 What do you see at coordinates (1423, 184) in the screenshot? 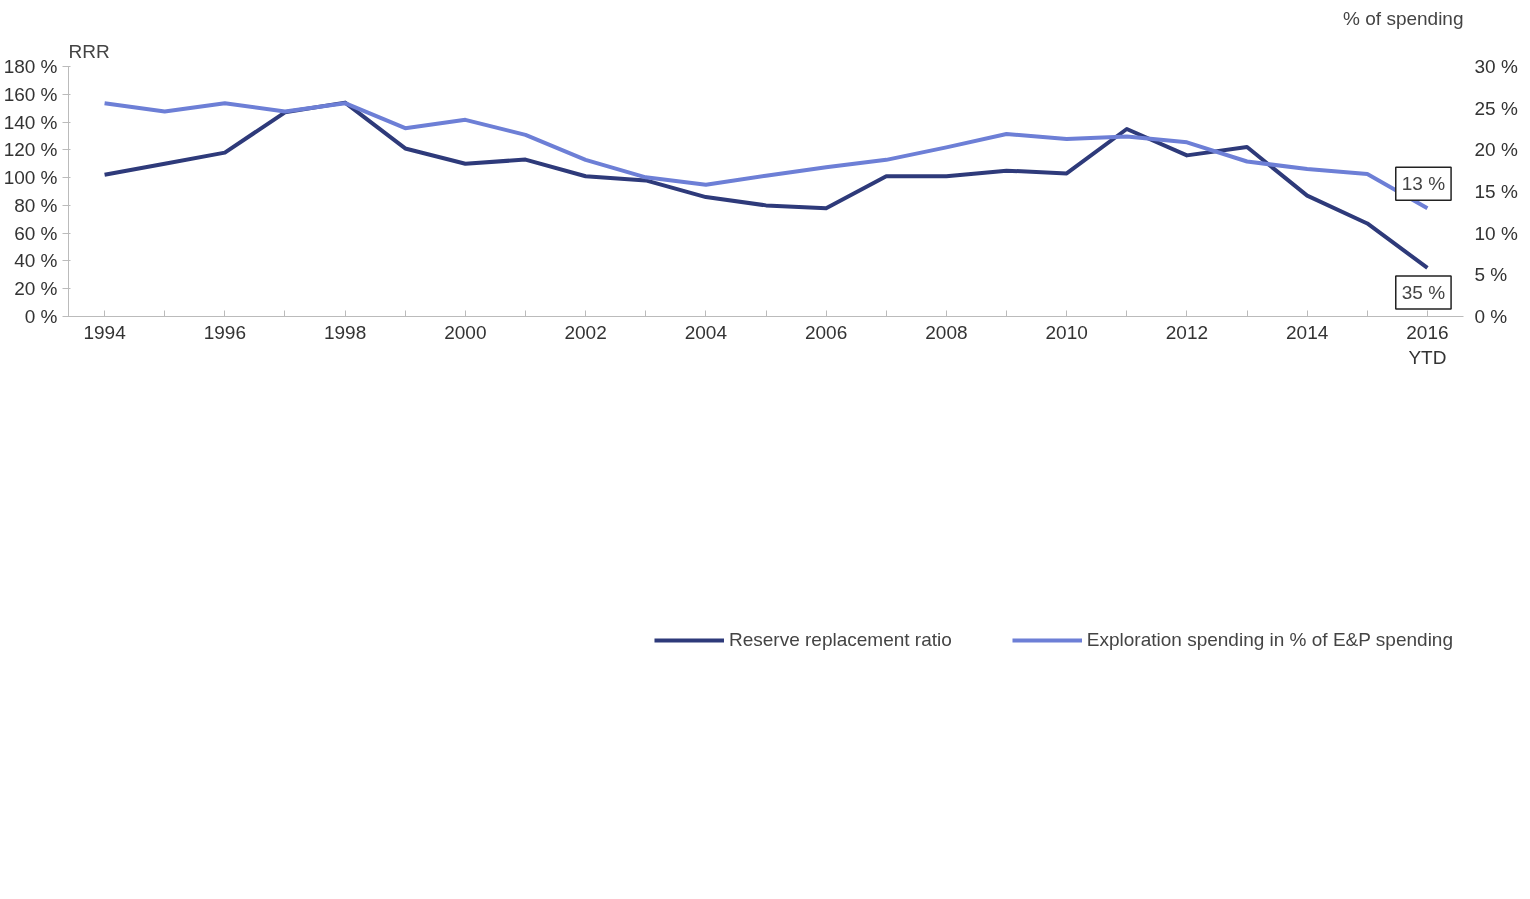
I see `data-label: 13 %` at bounding box center [1423, 184].